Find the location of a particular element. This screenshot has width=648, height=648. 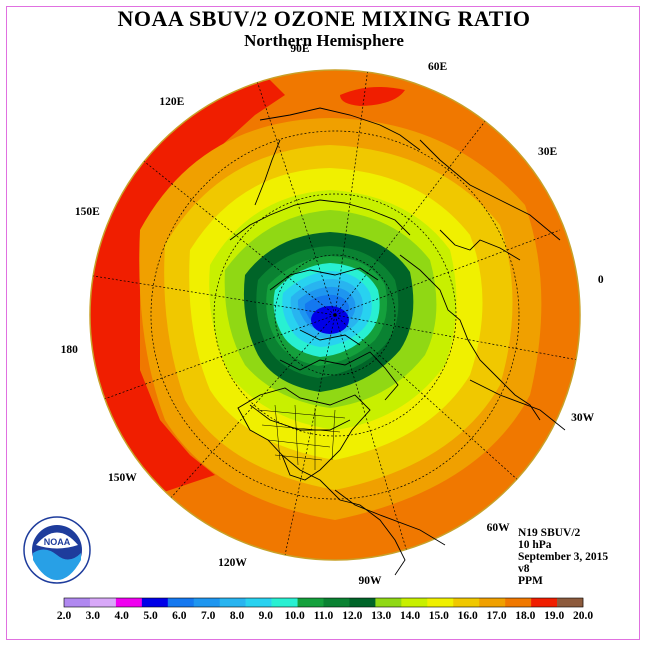

longitude-label-60e: 60E is located at coordinates (437, 67).